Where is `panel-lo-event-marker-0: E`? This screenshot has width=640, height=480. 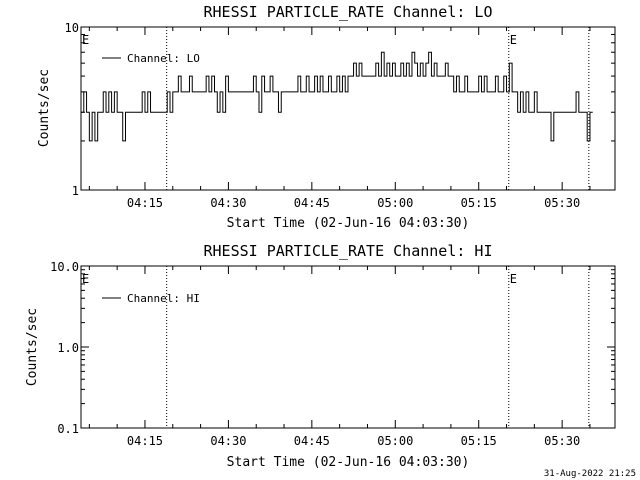 panel-lo-event-marker-0: E is located at coordinates (85, 40).